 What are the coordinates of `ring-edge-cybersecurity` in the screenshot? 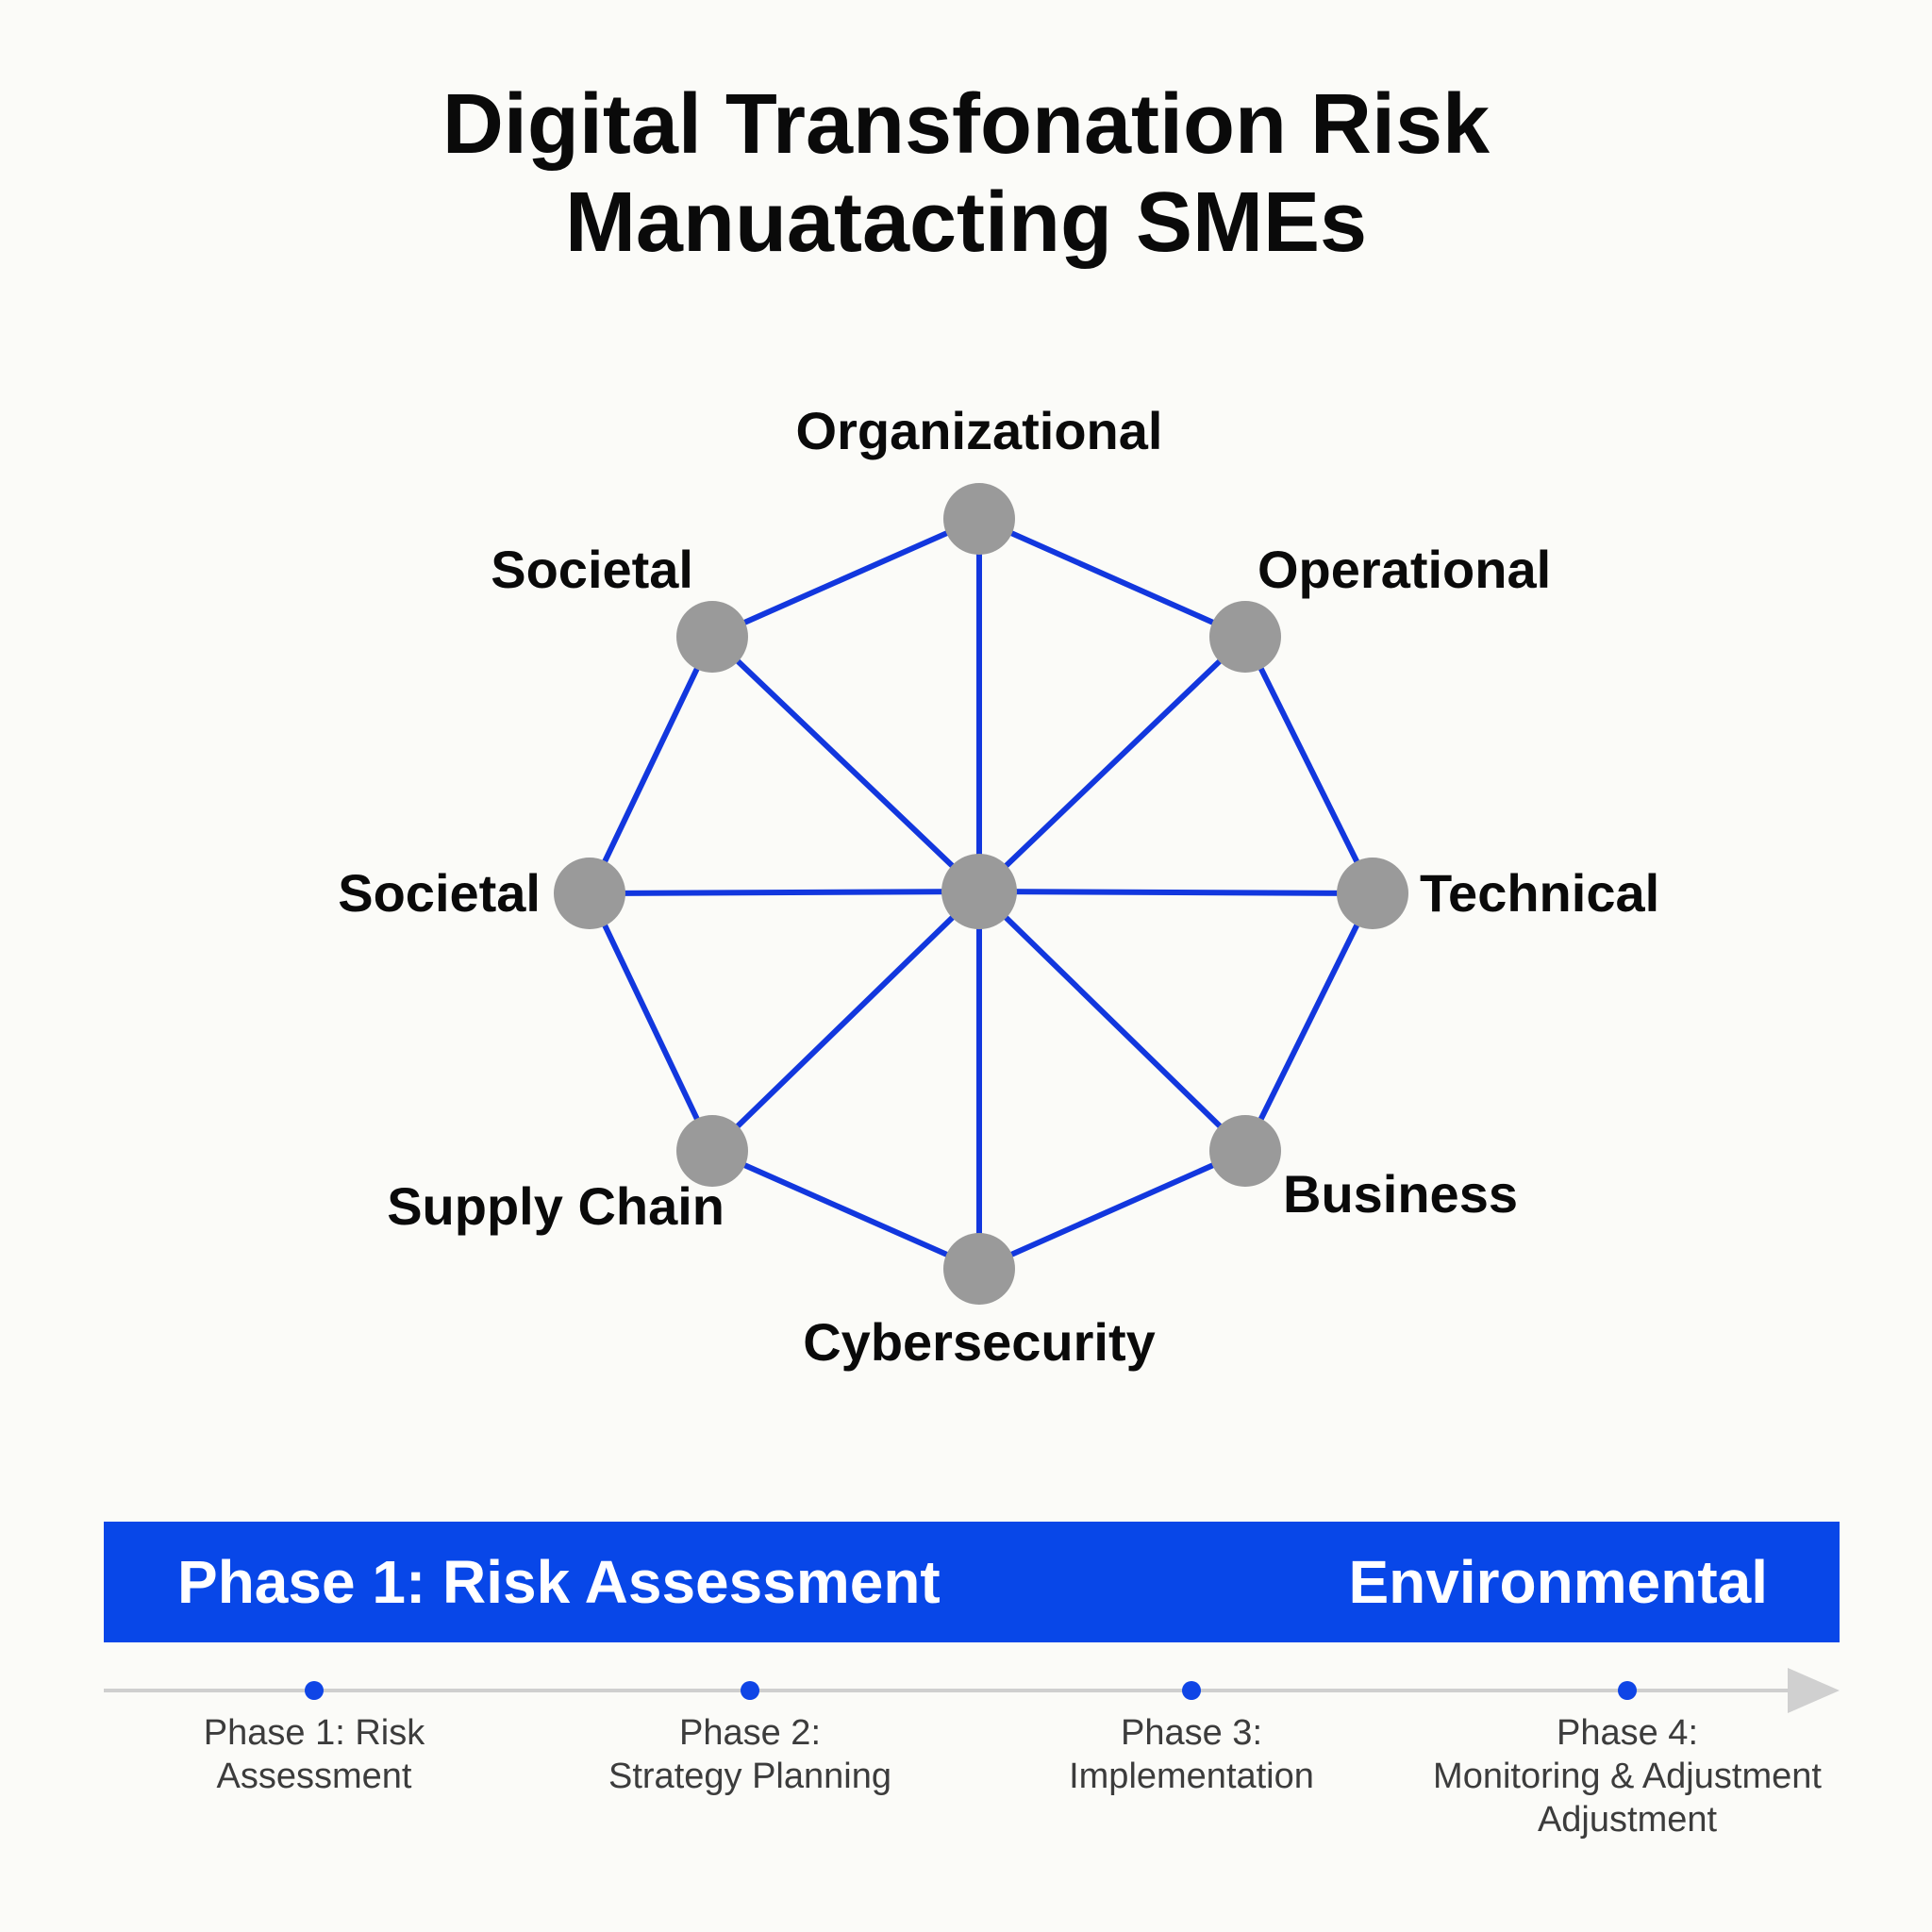 It's located at (845, 1210).